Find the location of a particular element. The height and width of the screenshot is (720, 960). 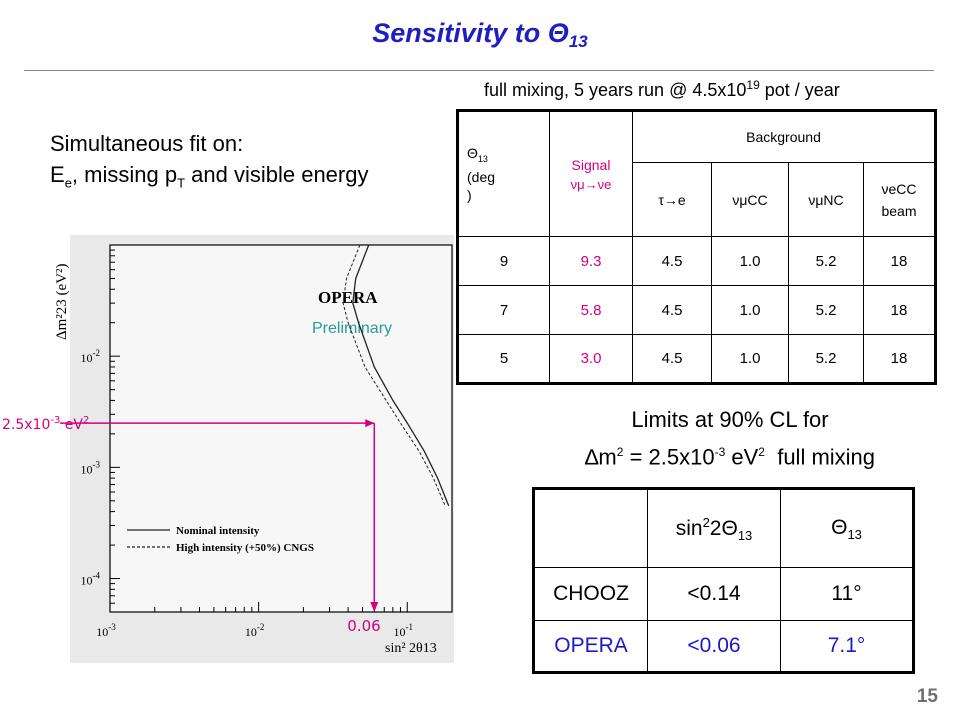

bg-col-numu-nc: νμNC is located at coordinates (826, 199).